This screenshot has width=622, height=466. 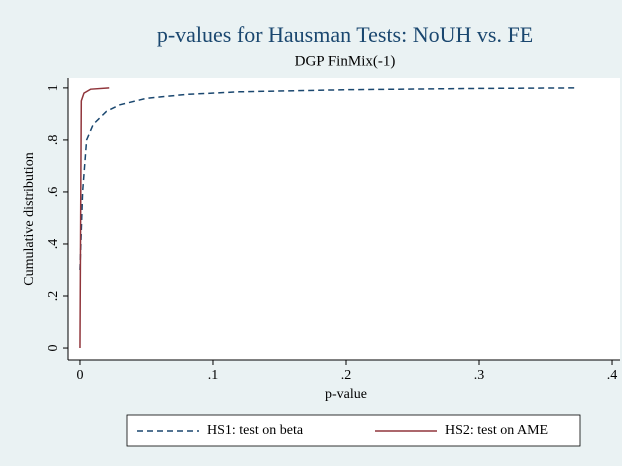 What do you see at coordinates (53, 87) in the screenshot?
I see `y-tick-label: 1` at bounding box center [53, 87].